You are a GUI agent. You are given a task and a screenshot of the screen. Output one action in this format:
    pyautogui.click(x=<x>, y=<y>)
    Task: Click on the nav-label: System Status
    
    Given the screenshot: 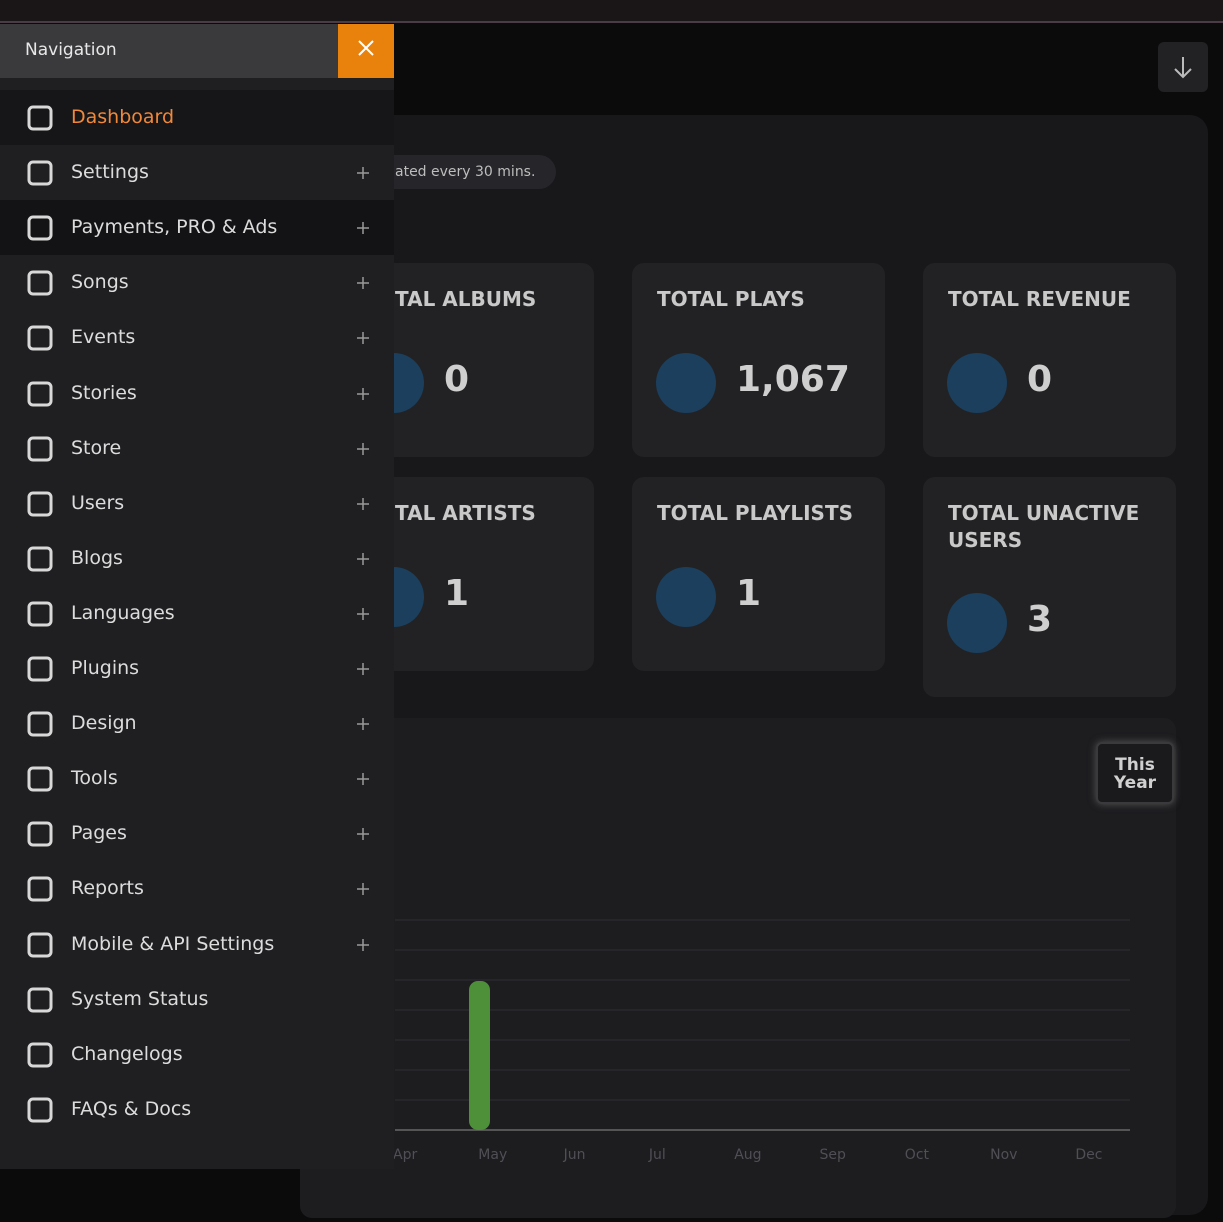 What is the action you would take?
    pyautogui.click(x=140, y=998)
    